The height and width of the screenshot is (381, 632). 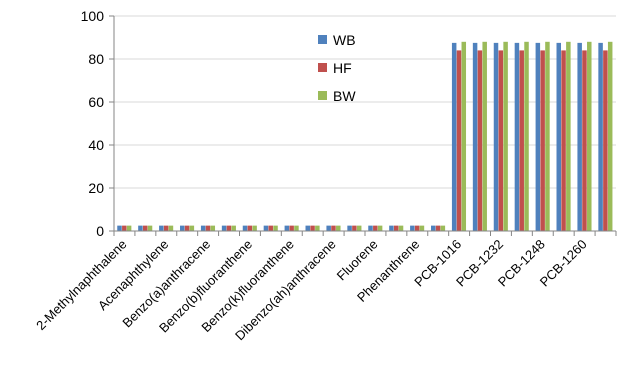 I want to click on legend-swatch-bw, so click(x=322, y=95).